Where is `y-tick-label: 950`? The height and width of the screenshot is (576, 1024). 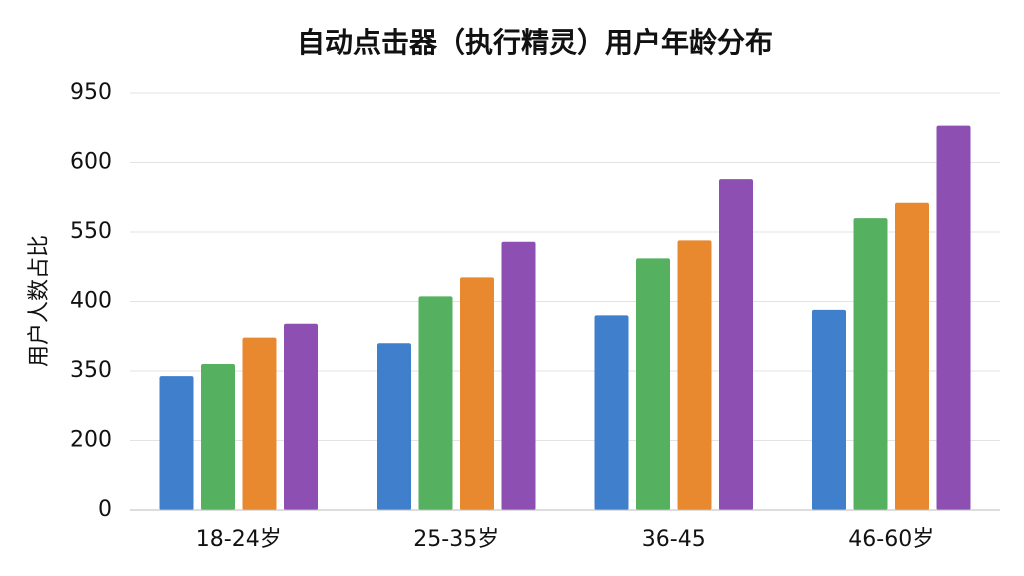
y-tick-label: 950 is located at coordinates (91, 92).